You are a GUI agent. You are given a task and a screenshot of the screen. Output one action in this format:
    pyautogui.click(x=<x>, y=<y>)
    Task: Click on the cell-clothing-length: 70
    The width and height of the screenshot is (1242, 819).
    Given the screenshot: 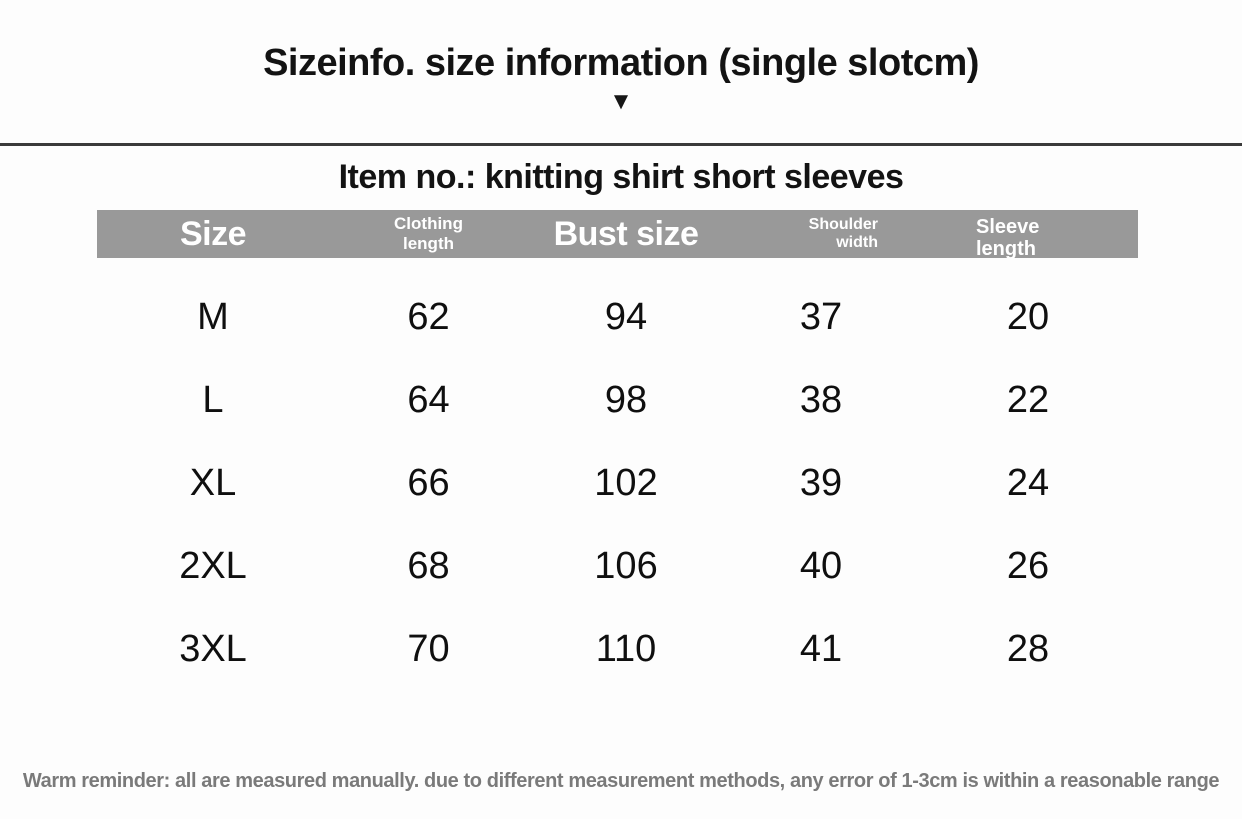 What is the action you would take?
    pyautogui.click(x=428, y=649)
    